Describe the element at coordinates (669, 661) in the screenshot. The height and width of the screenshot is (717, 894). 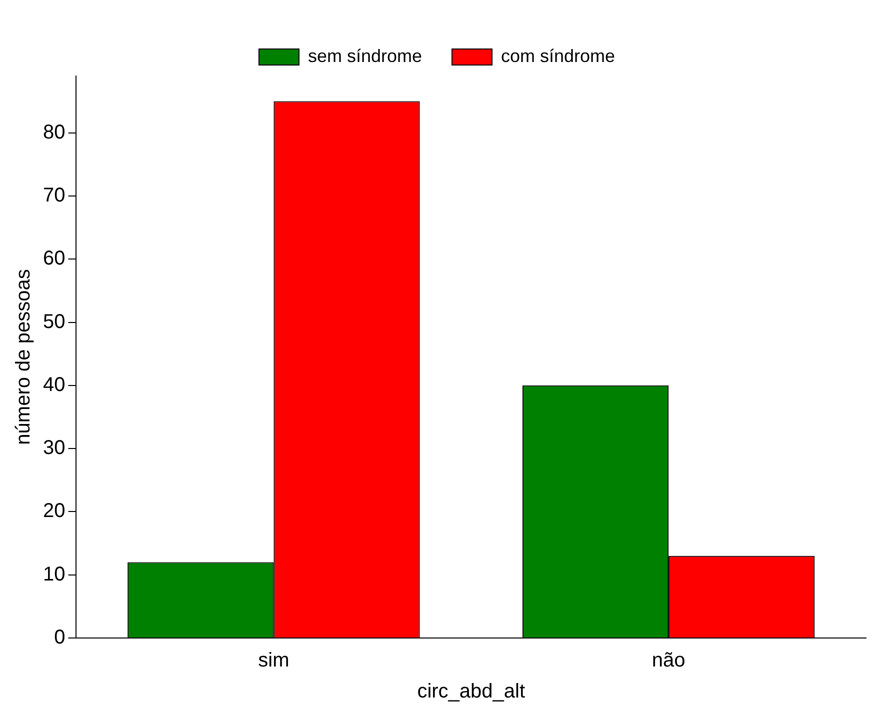
I see `x-tick-label: não` at that location.